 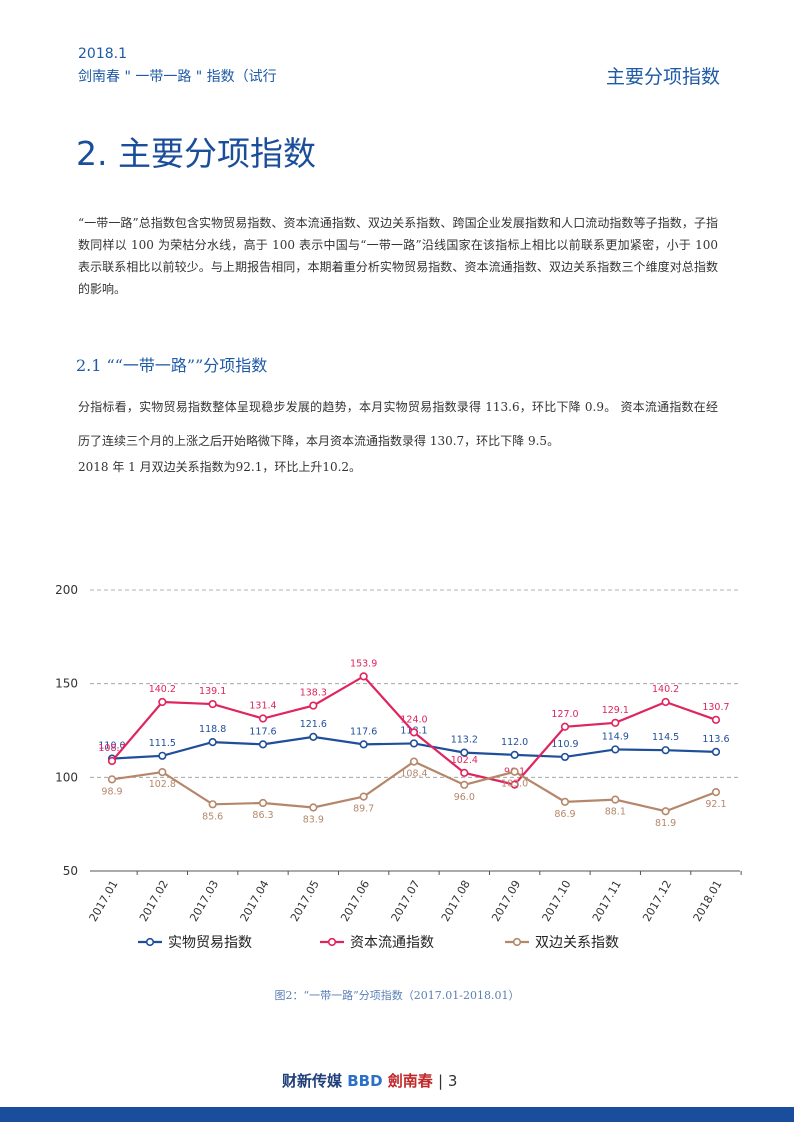 What do you see at coordinates (255, 901) in the screenshot?
I see `x-tick-label: 2017.04` at bounding box center [255, 901].